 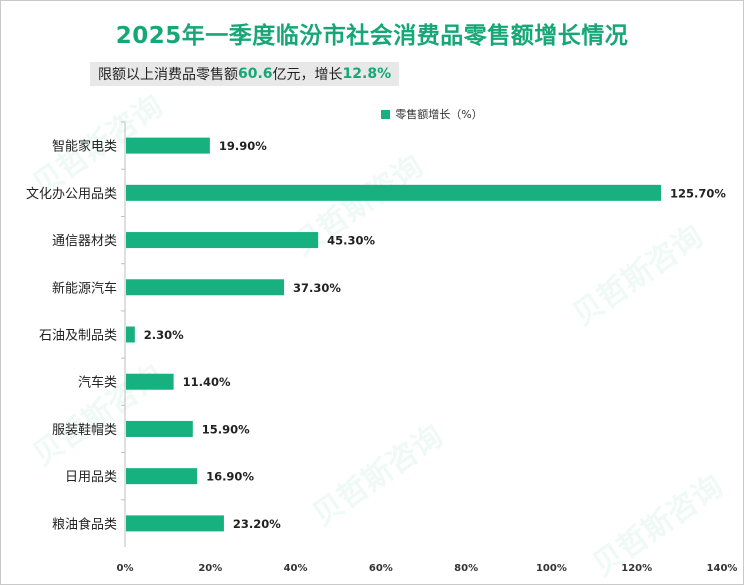 I want to click on x-tick-label: 60%, so click(x=381, y=568).